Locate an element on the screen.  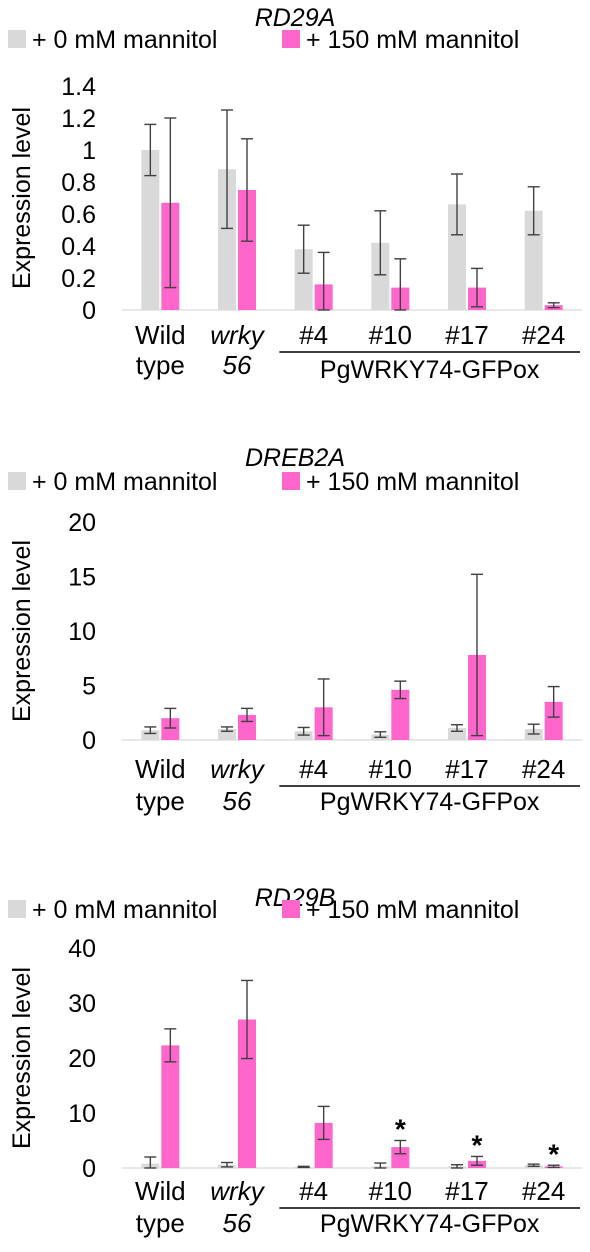
y-tick-label: 40 is located at coordinates (82, 949).